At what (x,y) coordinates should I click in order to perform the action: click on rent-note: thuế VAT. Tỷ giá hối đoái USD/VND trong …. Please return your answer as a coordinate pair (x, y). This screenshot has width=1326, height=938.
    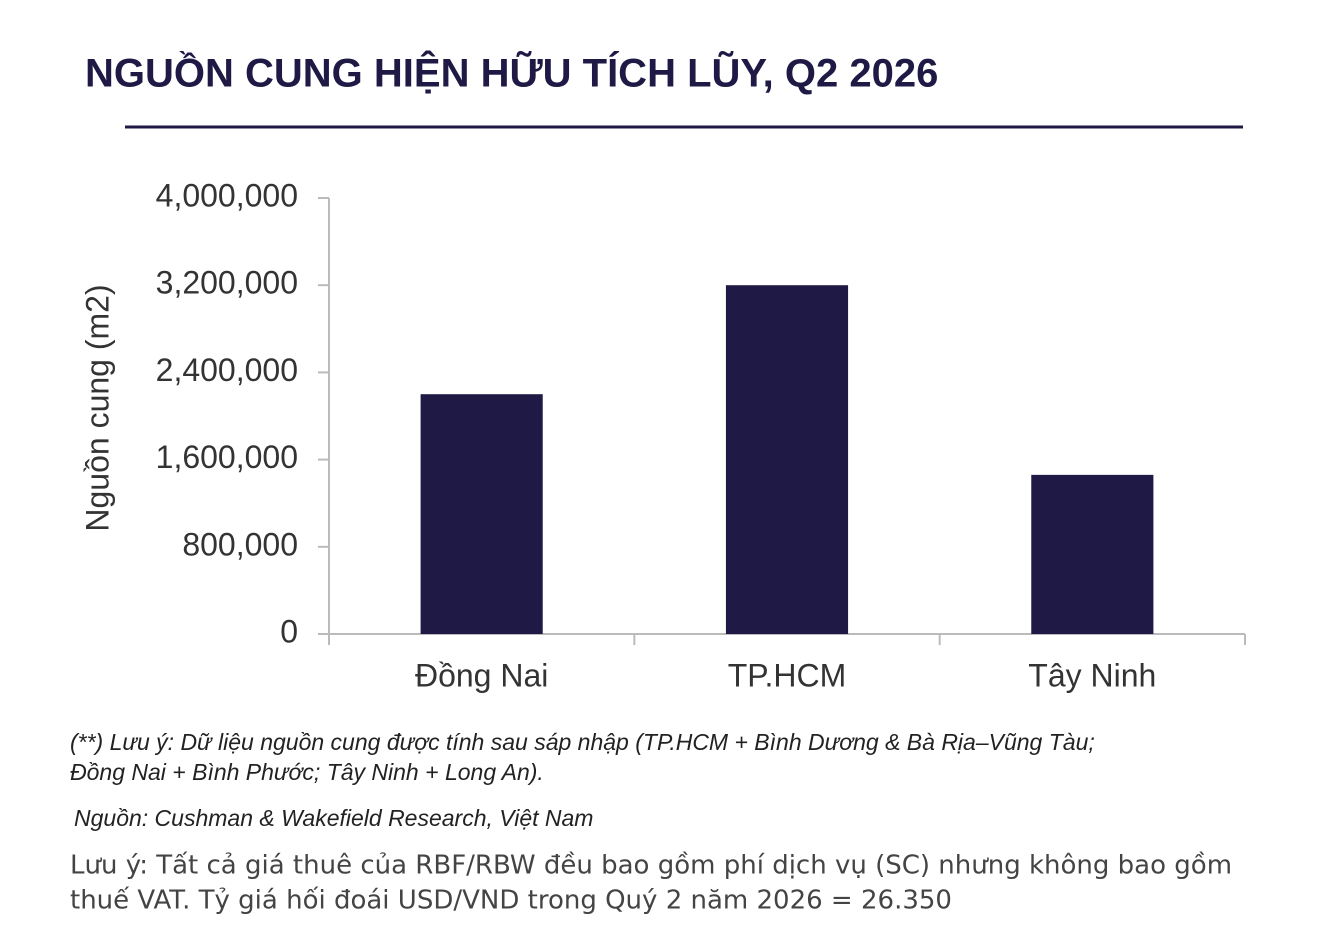
    Looking at the image, I should click on (511, 901).